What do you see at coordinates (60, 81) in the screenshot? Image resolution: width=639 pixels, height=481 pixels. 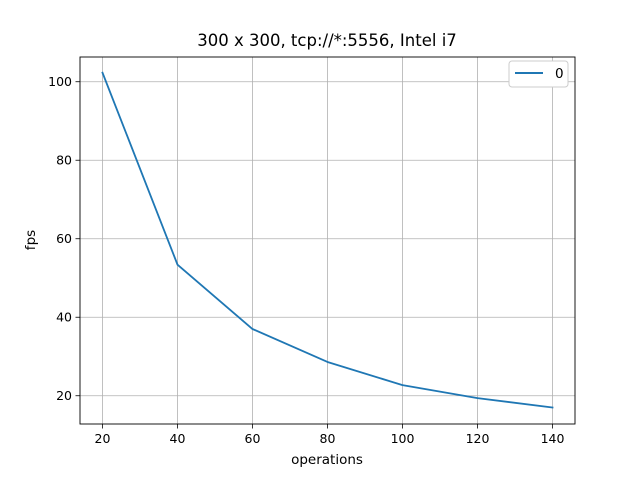 I see `y-tick-label: 100` at bounding box center [60, 81].